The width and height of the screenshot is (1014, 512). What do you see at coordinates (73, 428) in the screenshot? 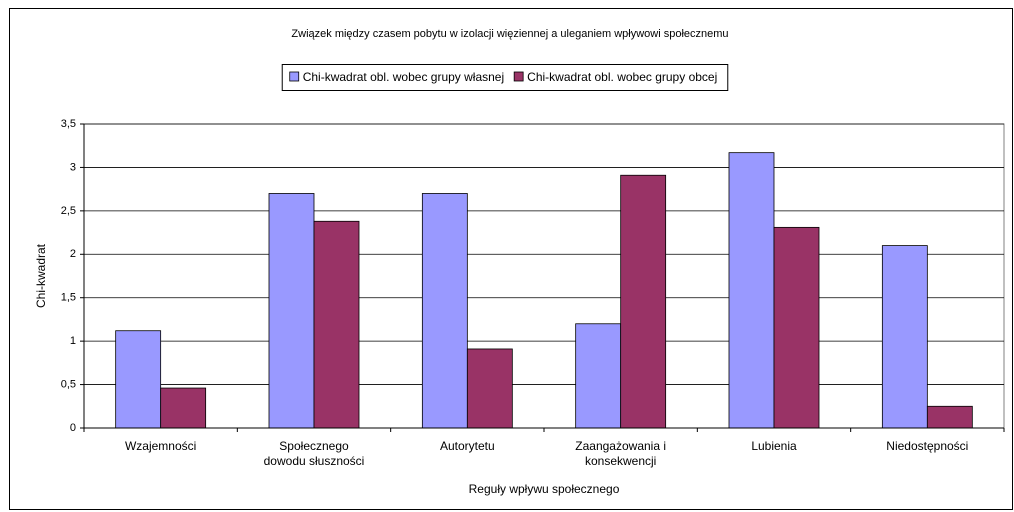
I see `y-tick-label: 0` at bounding box center [73, 428].